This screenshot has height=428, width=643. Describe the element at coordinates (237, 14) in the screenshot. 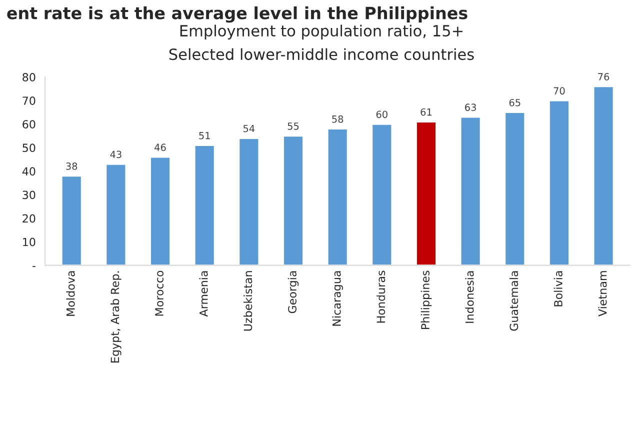

I see `text: ent rate is at the average level in the Philippines` at that location.